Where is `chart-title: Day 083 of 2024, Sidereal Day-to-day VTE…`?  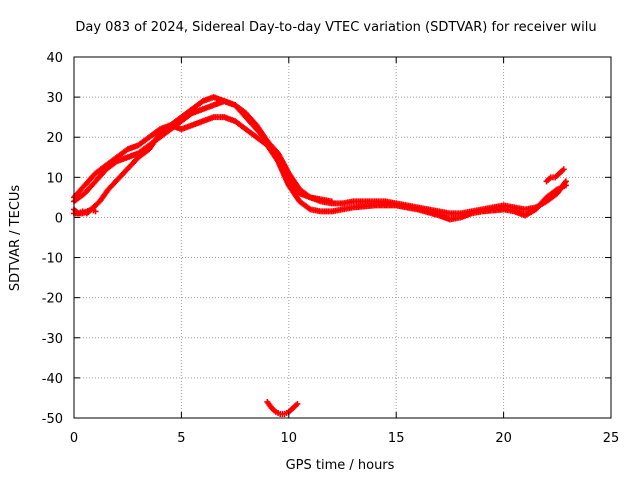 chart-title: Day 083 of 2024, Sidereal Day-to-day VTE… is located at coordinates (335, 27).